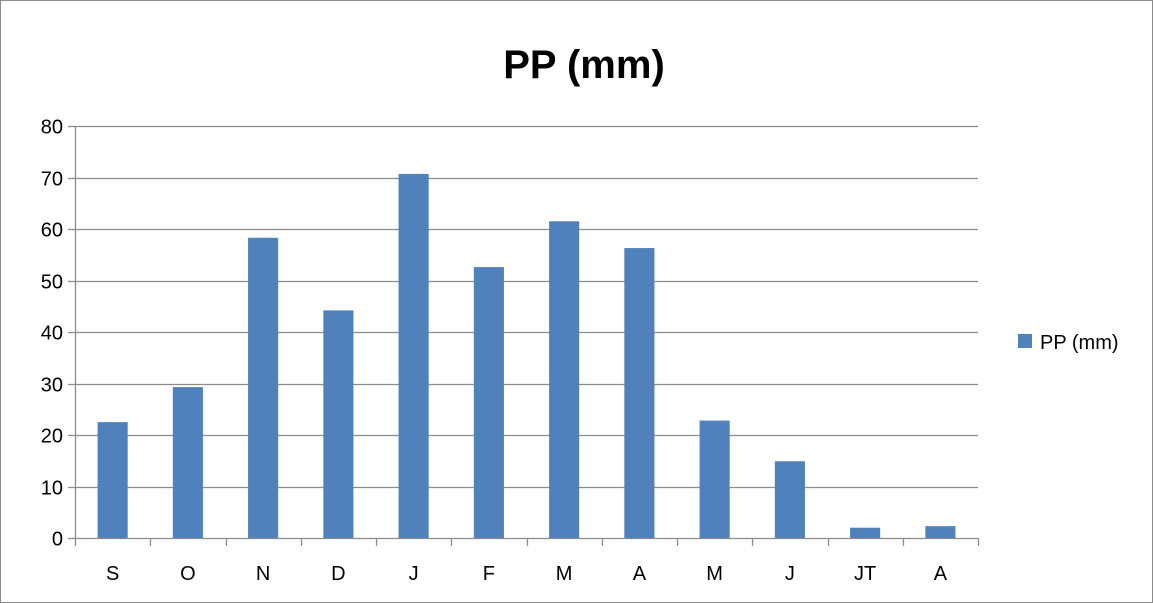 This screenshot has height=603, width=1153. Describe the element at coordinates (52, 489) in the screenshot. I see `y-tick-label-10: 10` at that location.